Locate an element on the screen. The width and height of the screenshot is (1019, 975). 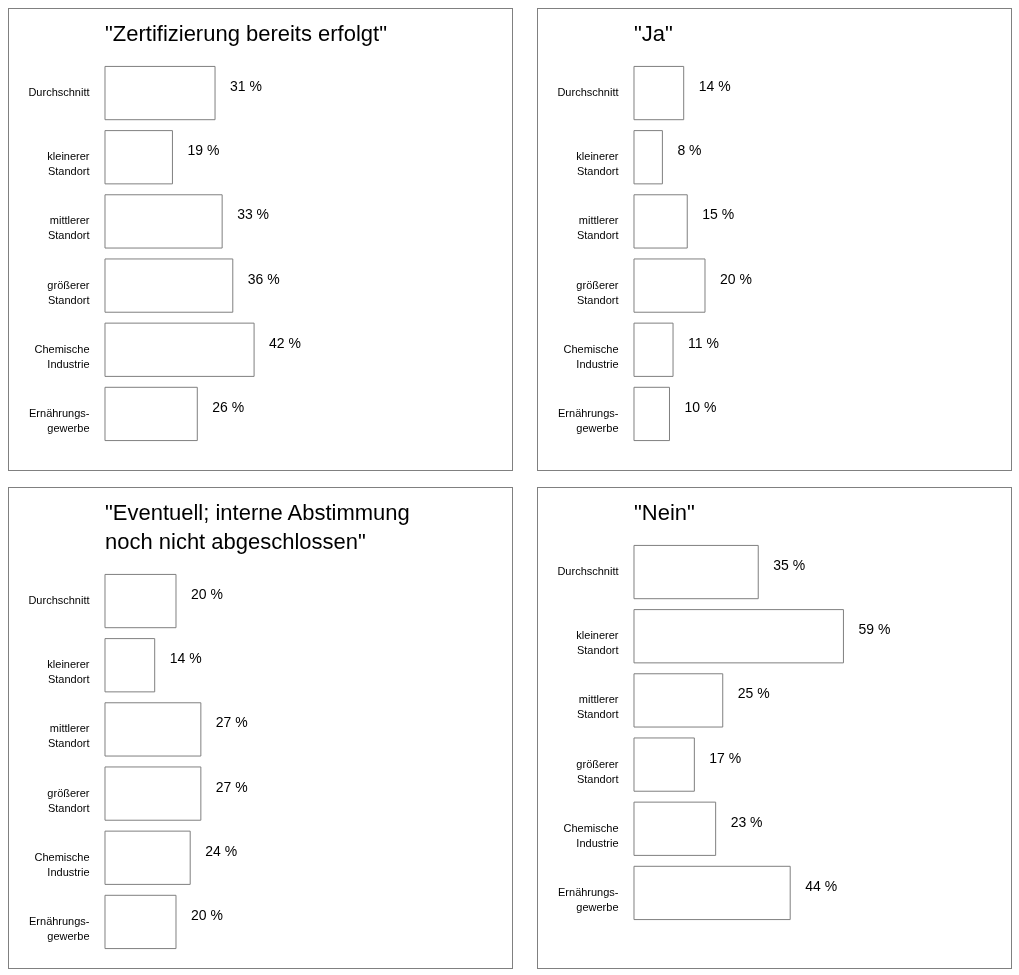
data-label: 33 % is located at coordinates (253, 214).